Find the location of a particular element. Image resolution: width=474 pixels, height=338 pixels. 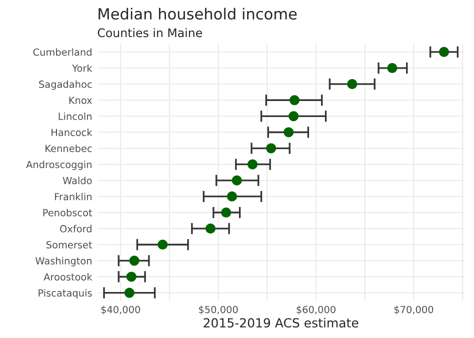

x-tick-label: $60,000 is located at coordinates (316, 310).